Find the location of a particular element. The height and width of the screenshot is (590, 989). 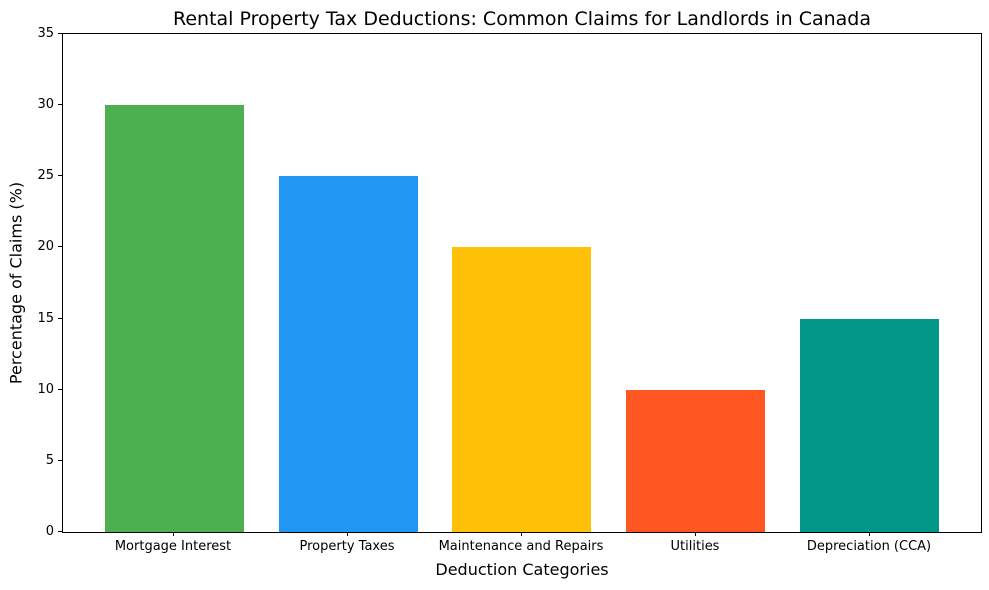

bar-maintenance-and-repairs is located at coordinates (521, 389).